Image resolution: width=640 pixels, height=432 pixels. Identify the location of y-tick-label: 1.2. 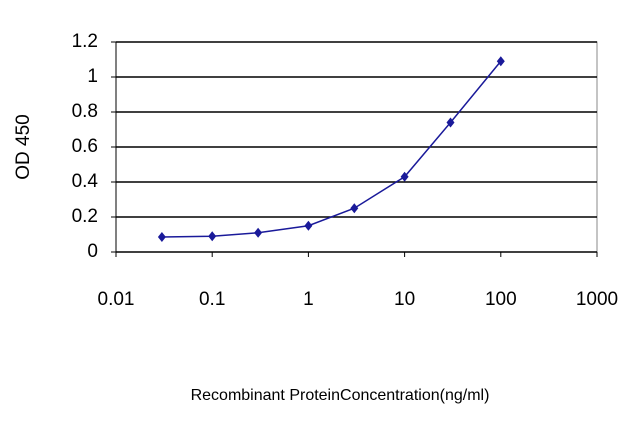
(85, 41).